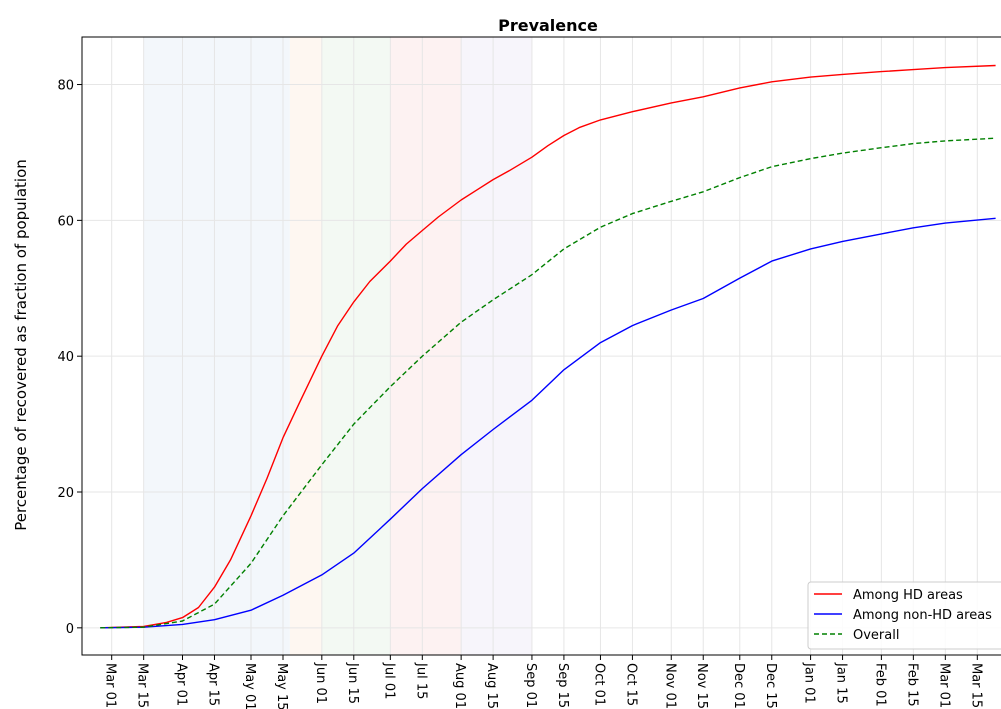  I want to click on x-tick-label-21: Jan 15, so click(841, 683).